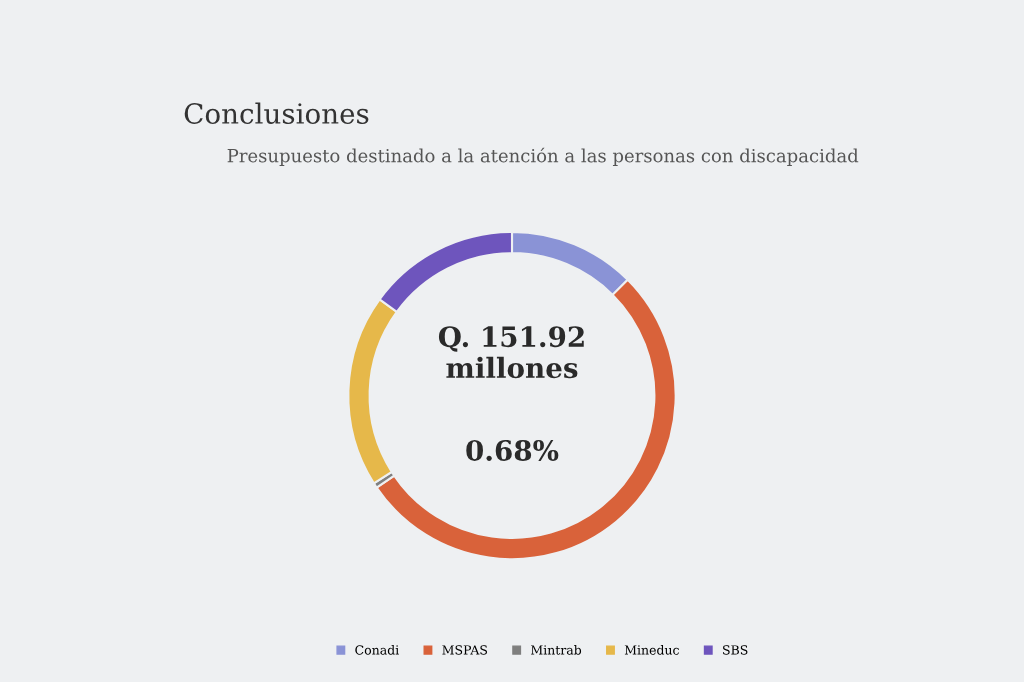 The image size is (1024, 682). What do you see at coordinates (735, 650) in the screenshot?
I see `legend-label: SBS` at bounding box center [735, 650].